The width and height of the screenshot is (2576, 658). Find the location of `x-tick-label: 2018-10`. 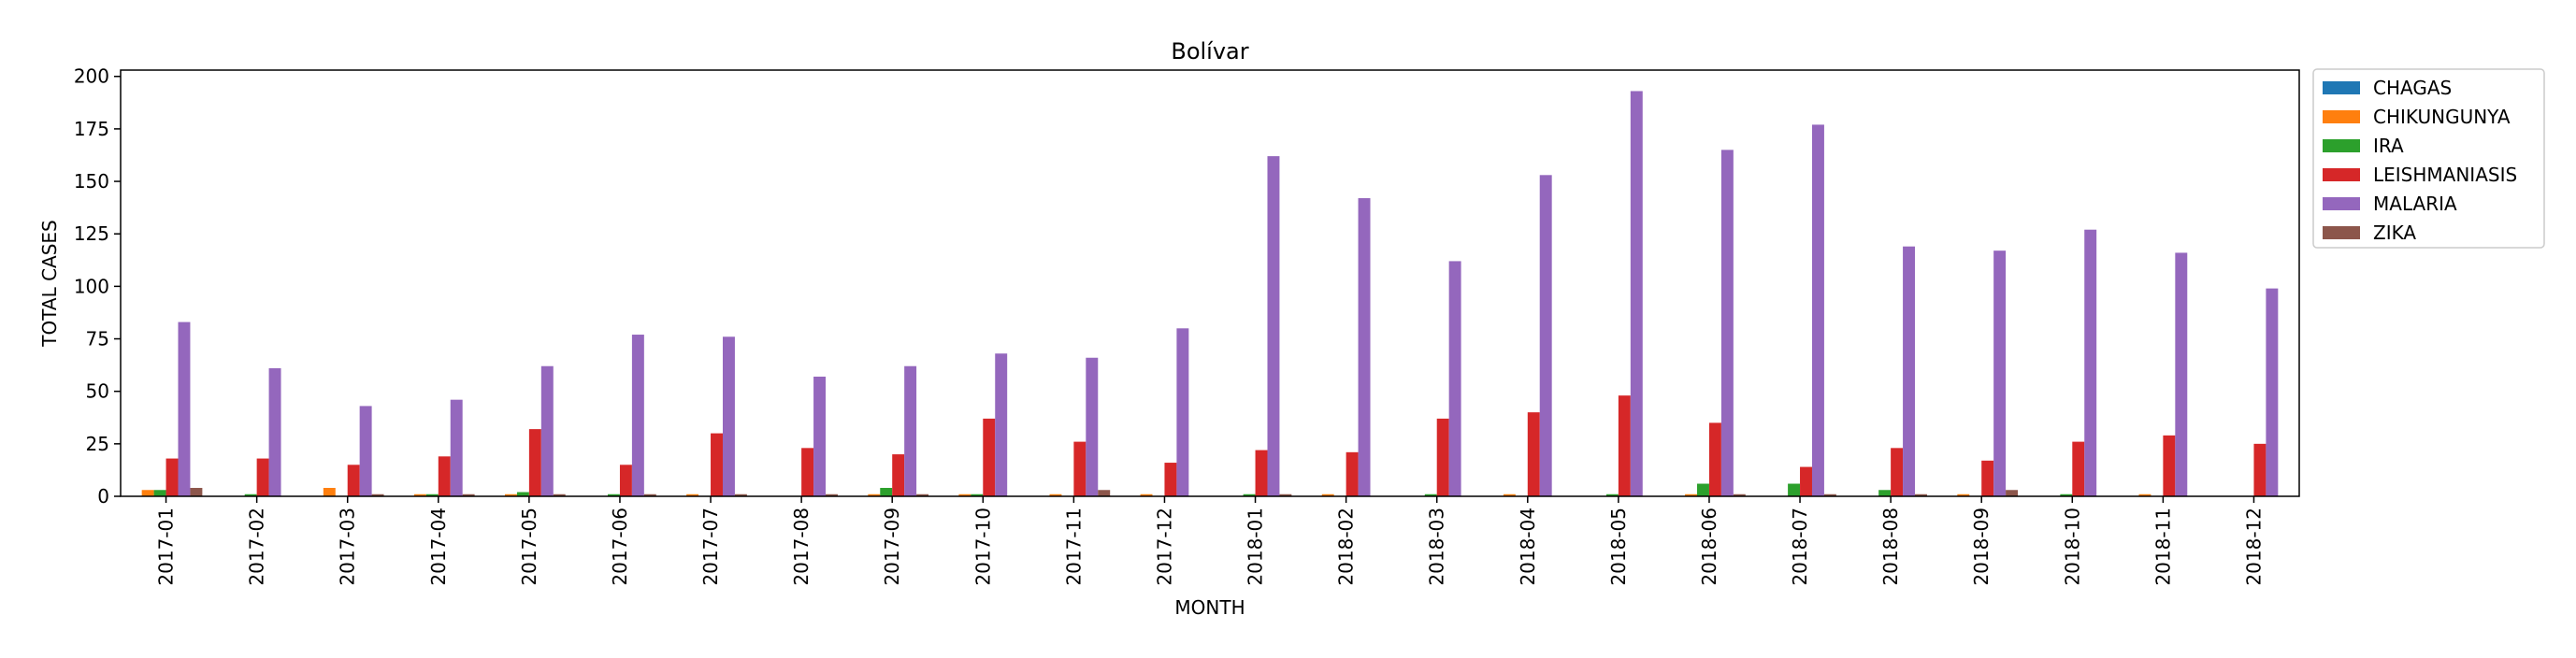

x-tick-label: 2018-10 is located at coordinates (2072, 547).